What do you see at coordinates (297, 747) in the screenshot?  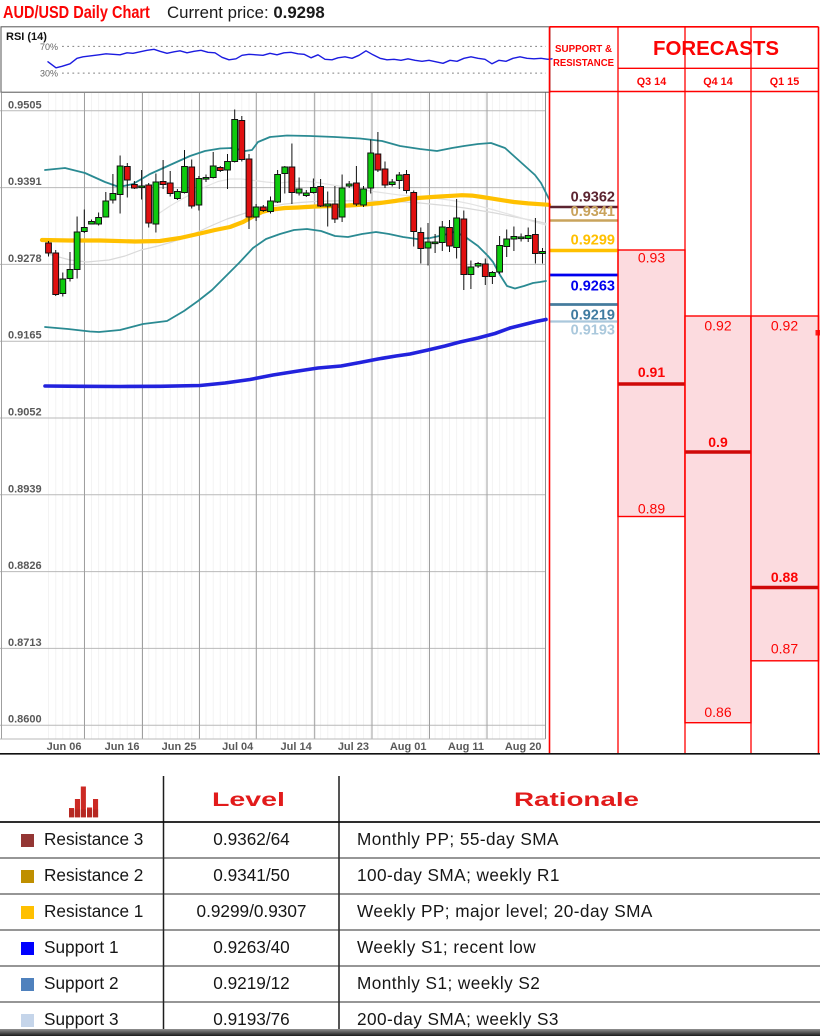 I see `svg-text: Jul 14` at bounding box center [297, 747].